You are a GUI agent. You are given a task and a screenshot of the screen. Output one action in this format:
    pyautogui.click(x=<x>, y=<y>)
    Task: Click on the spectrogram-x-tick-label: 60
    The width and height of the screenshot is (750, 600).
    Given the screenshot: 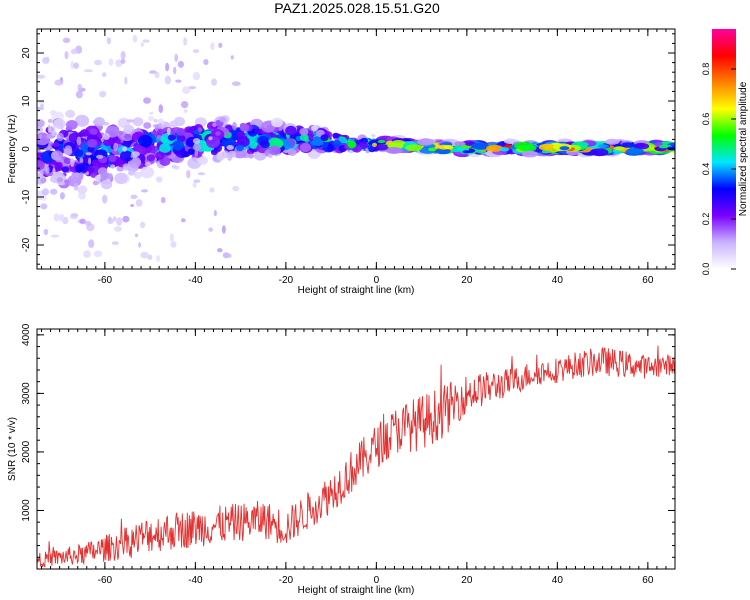 What is the action you would take?
    pyautogui.click(x=648, y=280)
    